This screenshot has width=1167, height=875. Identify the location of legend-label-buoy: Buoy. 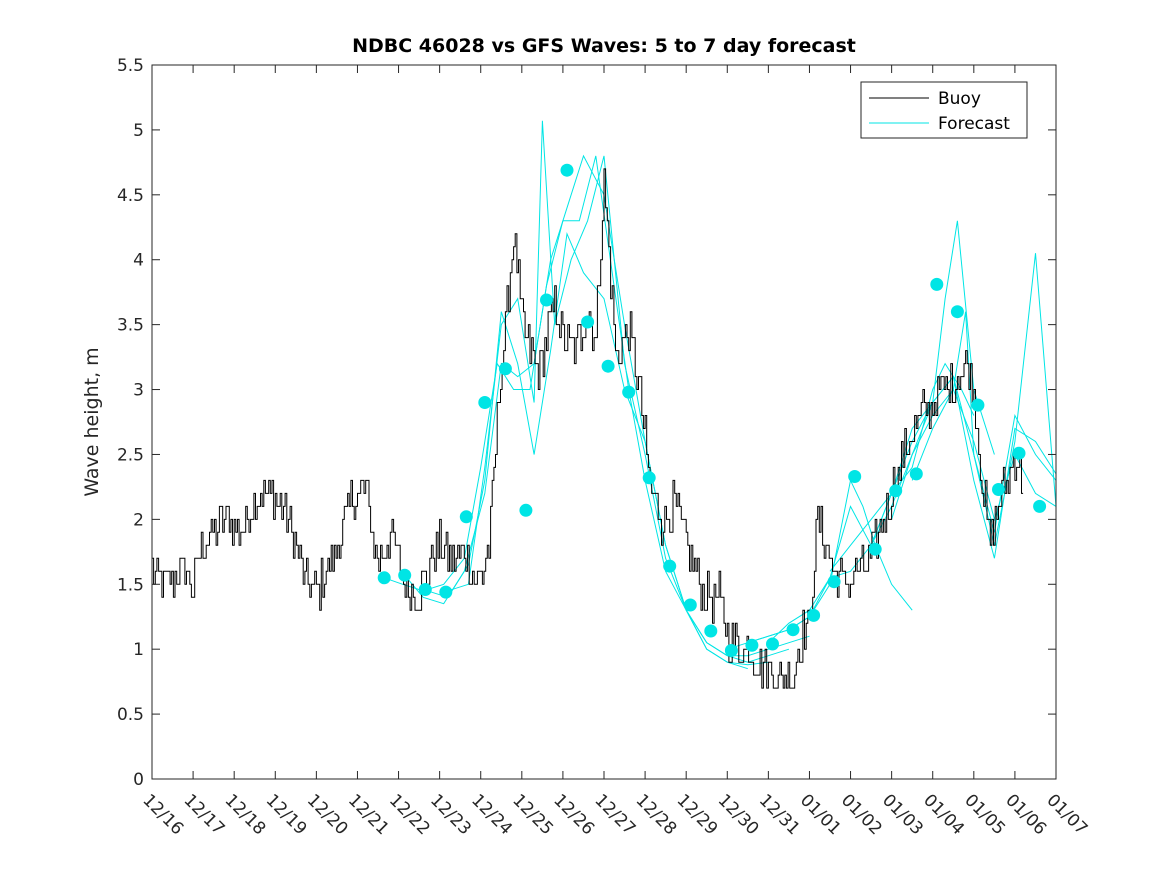
(959, 99).